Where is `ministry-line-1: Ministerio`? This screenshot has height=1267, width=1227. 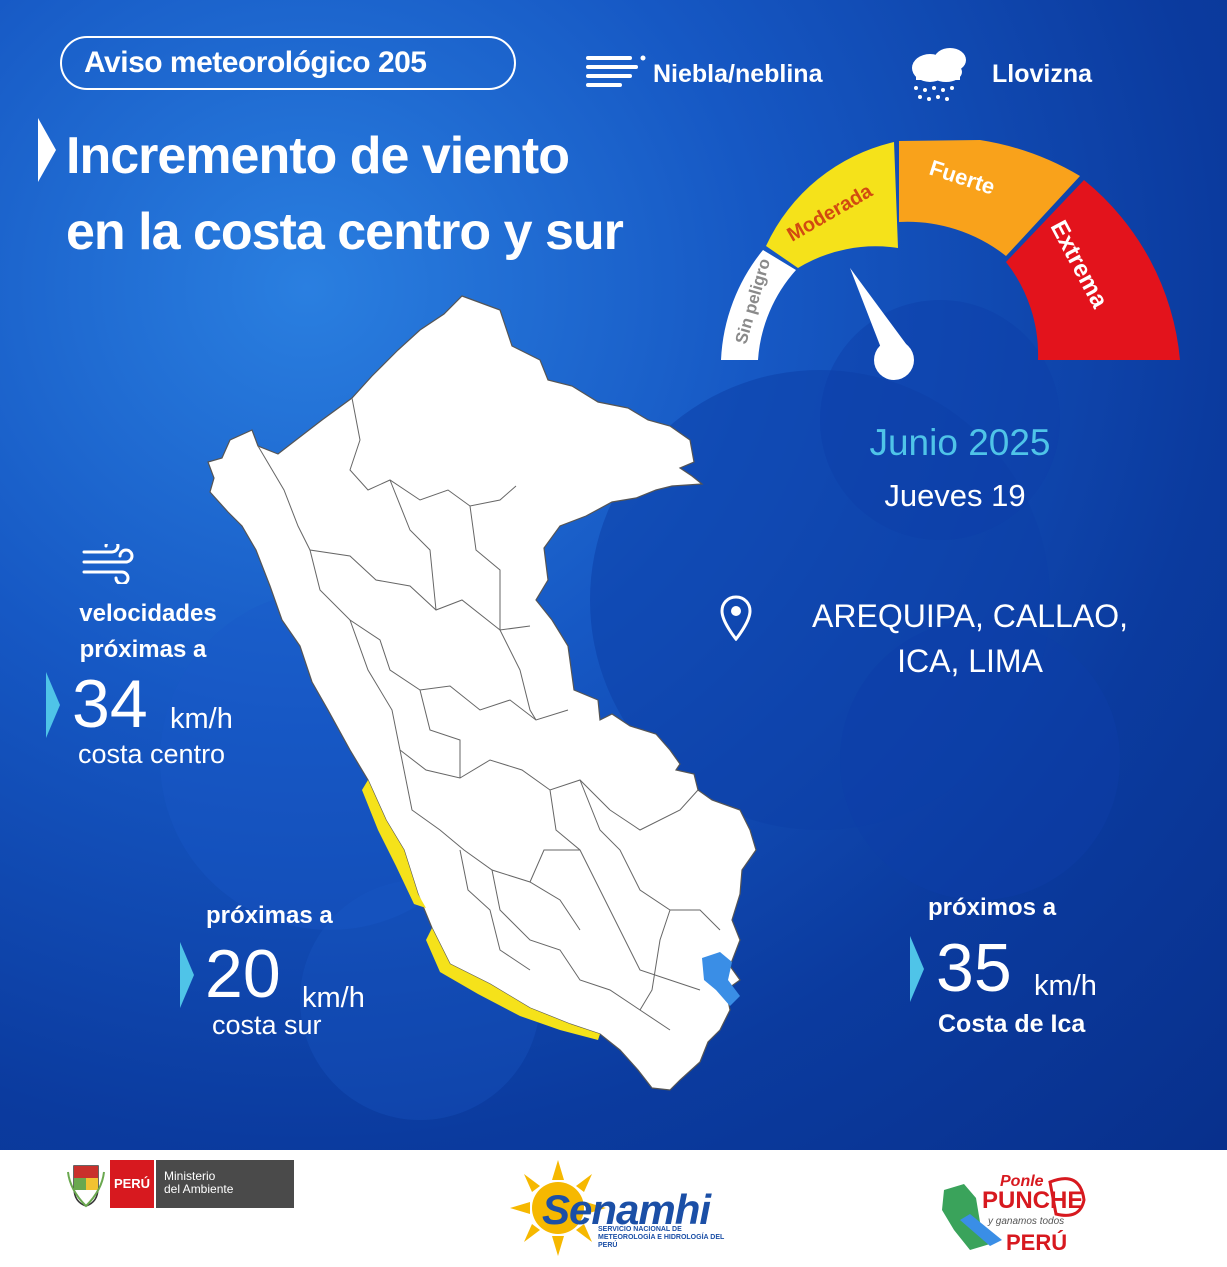
ministry-line-1: Ministerio is located at coordinates (190, 1176).